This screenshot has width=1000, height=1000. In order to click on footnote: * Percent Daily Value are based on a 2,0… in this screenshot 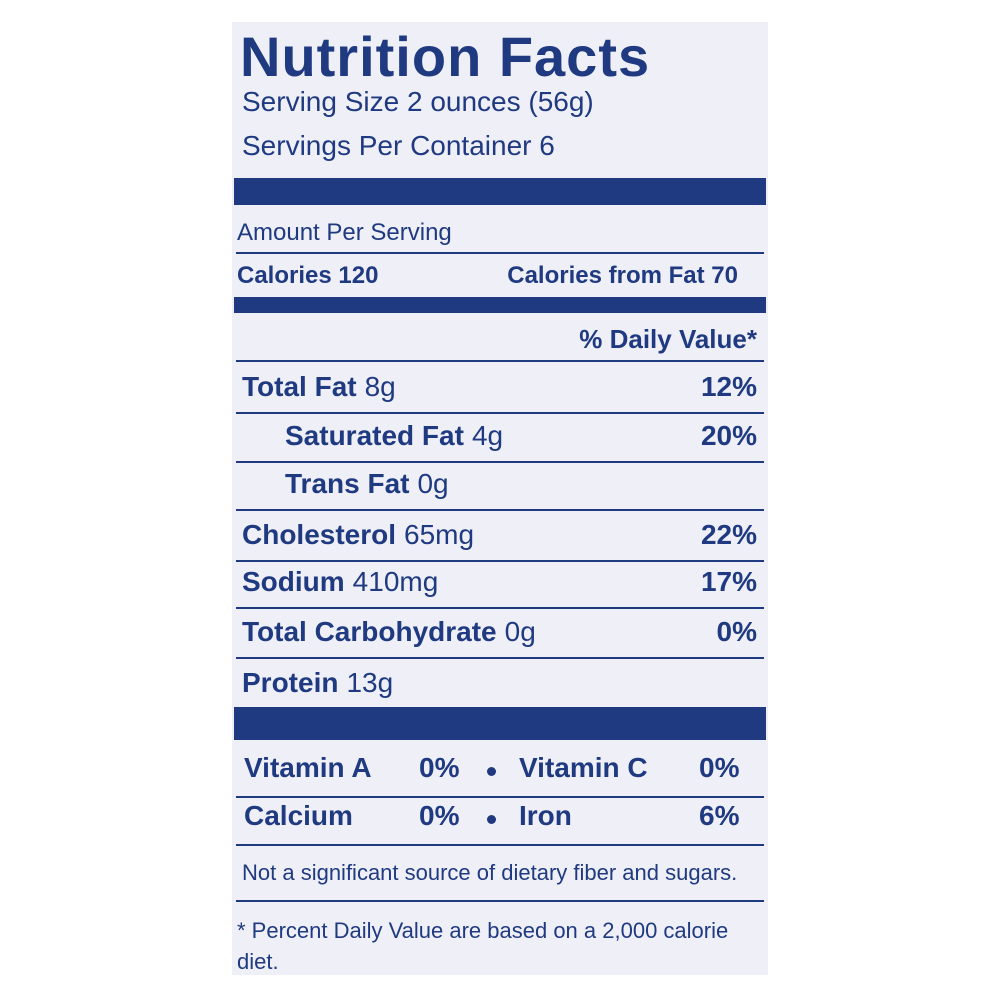, I will do `click(483, 946)`.